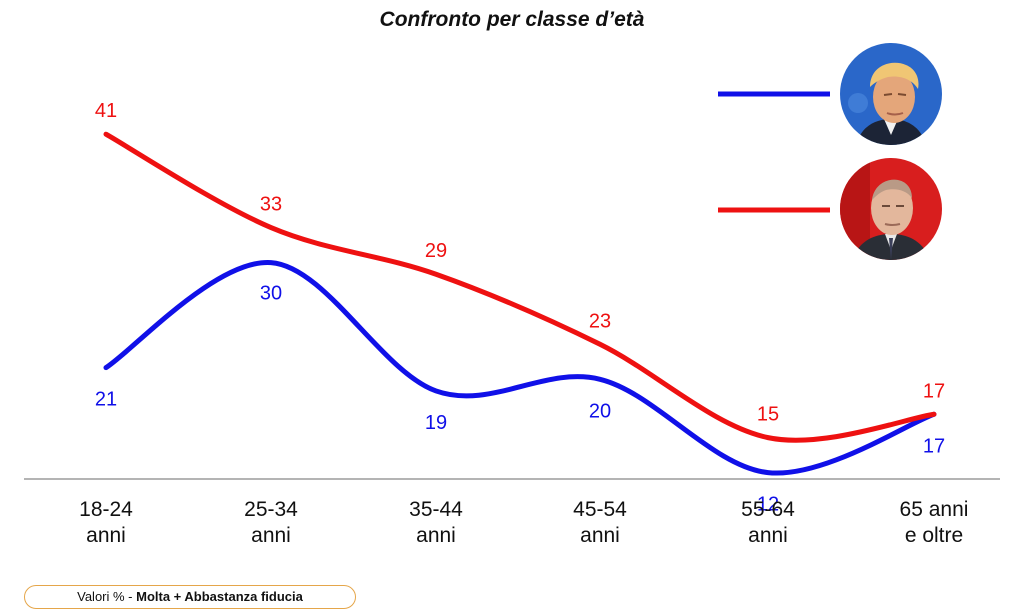 This screenshot has width=1024, height=614. I want to click on x-tick-label: 35-44 anni, so click(436, 522).